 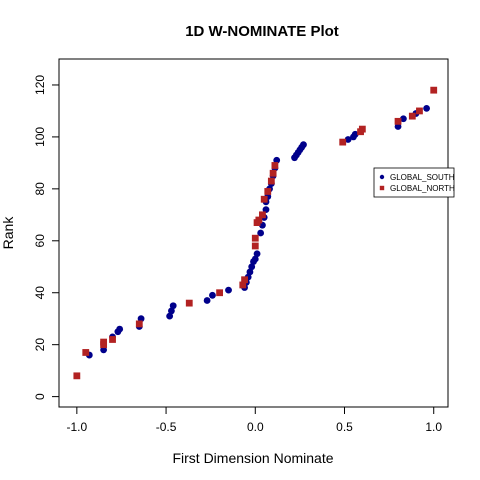 What do you see at coordinates (40, 189) in the screenshot?
I see `y-tick-label: 80` at bounding box center [40, 189].